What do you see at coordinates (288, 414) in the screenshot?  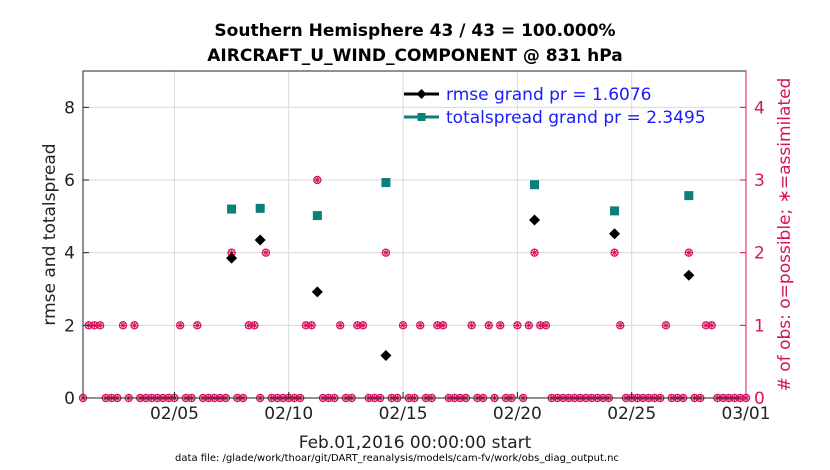 I see `x-tick-label: 02/10` at bounding box center [288, 414].